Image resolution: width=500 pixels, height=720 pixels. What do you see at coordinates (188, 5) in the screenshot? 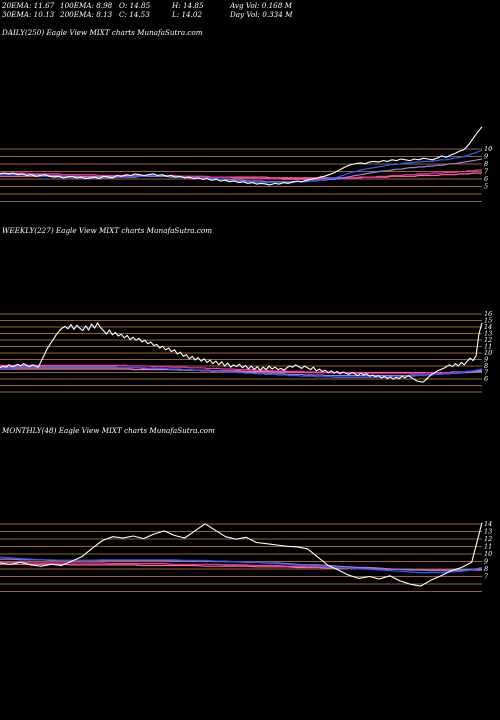
I see `stat-high: H: 14.85` at bounding box center [188, 5].